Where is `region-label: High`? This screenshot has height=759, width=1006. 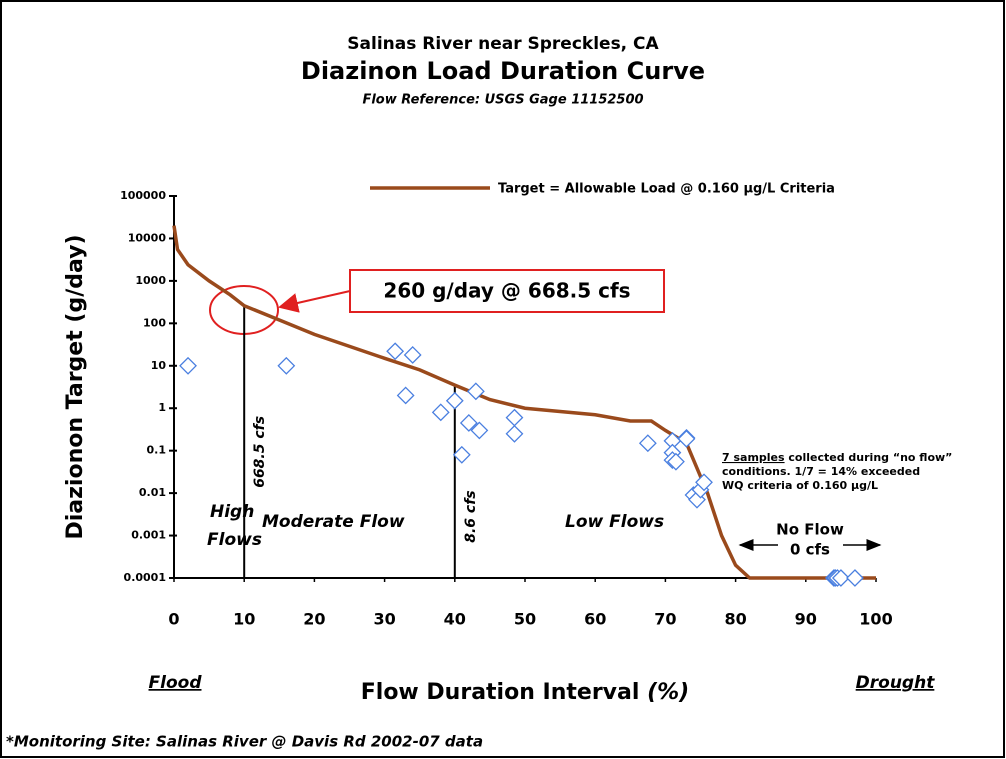 region-label: High is located at coordinates (232, 512).